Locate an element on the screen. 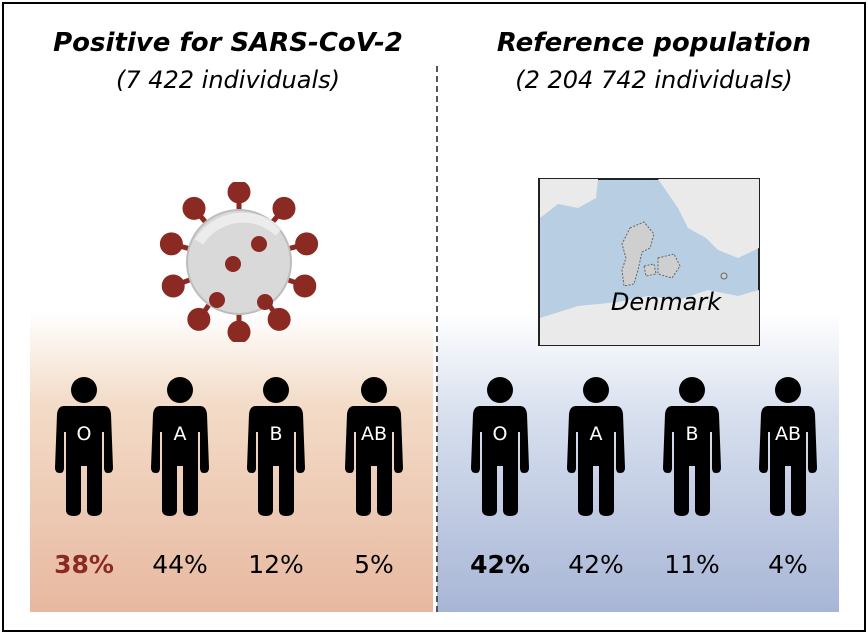  virus-icon is located at coordinates (239, 263).